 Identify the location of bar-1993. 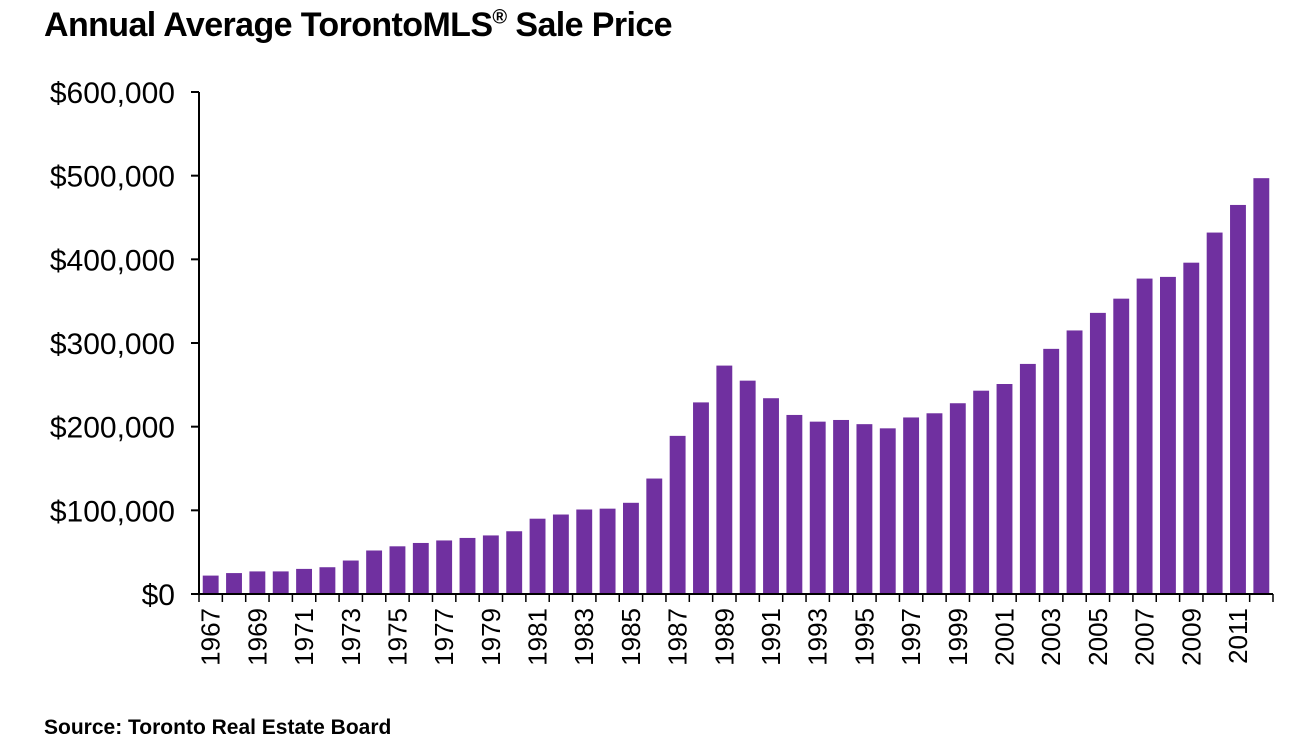
(817, 507).